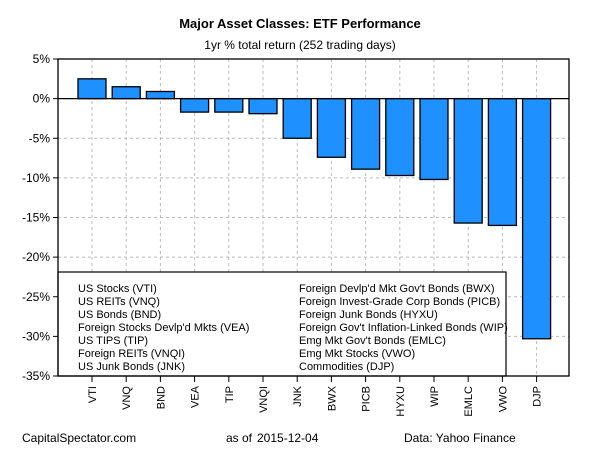  What do you see at coordinates (194, 105) in the screenshot?
I see `bar-vea` at bounding box center [194, 105].